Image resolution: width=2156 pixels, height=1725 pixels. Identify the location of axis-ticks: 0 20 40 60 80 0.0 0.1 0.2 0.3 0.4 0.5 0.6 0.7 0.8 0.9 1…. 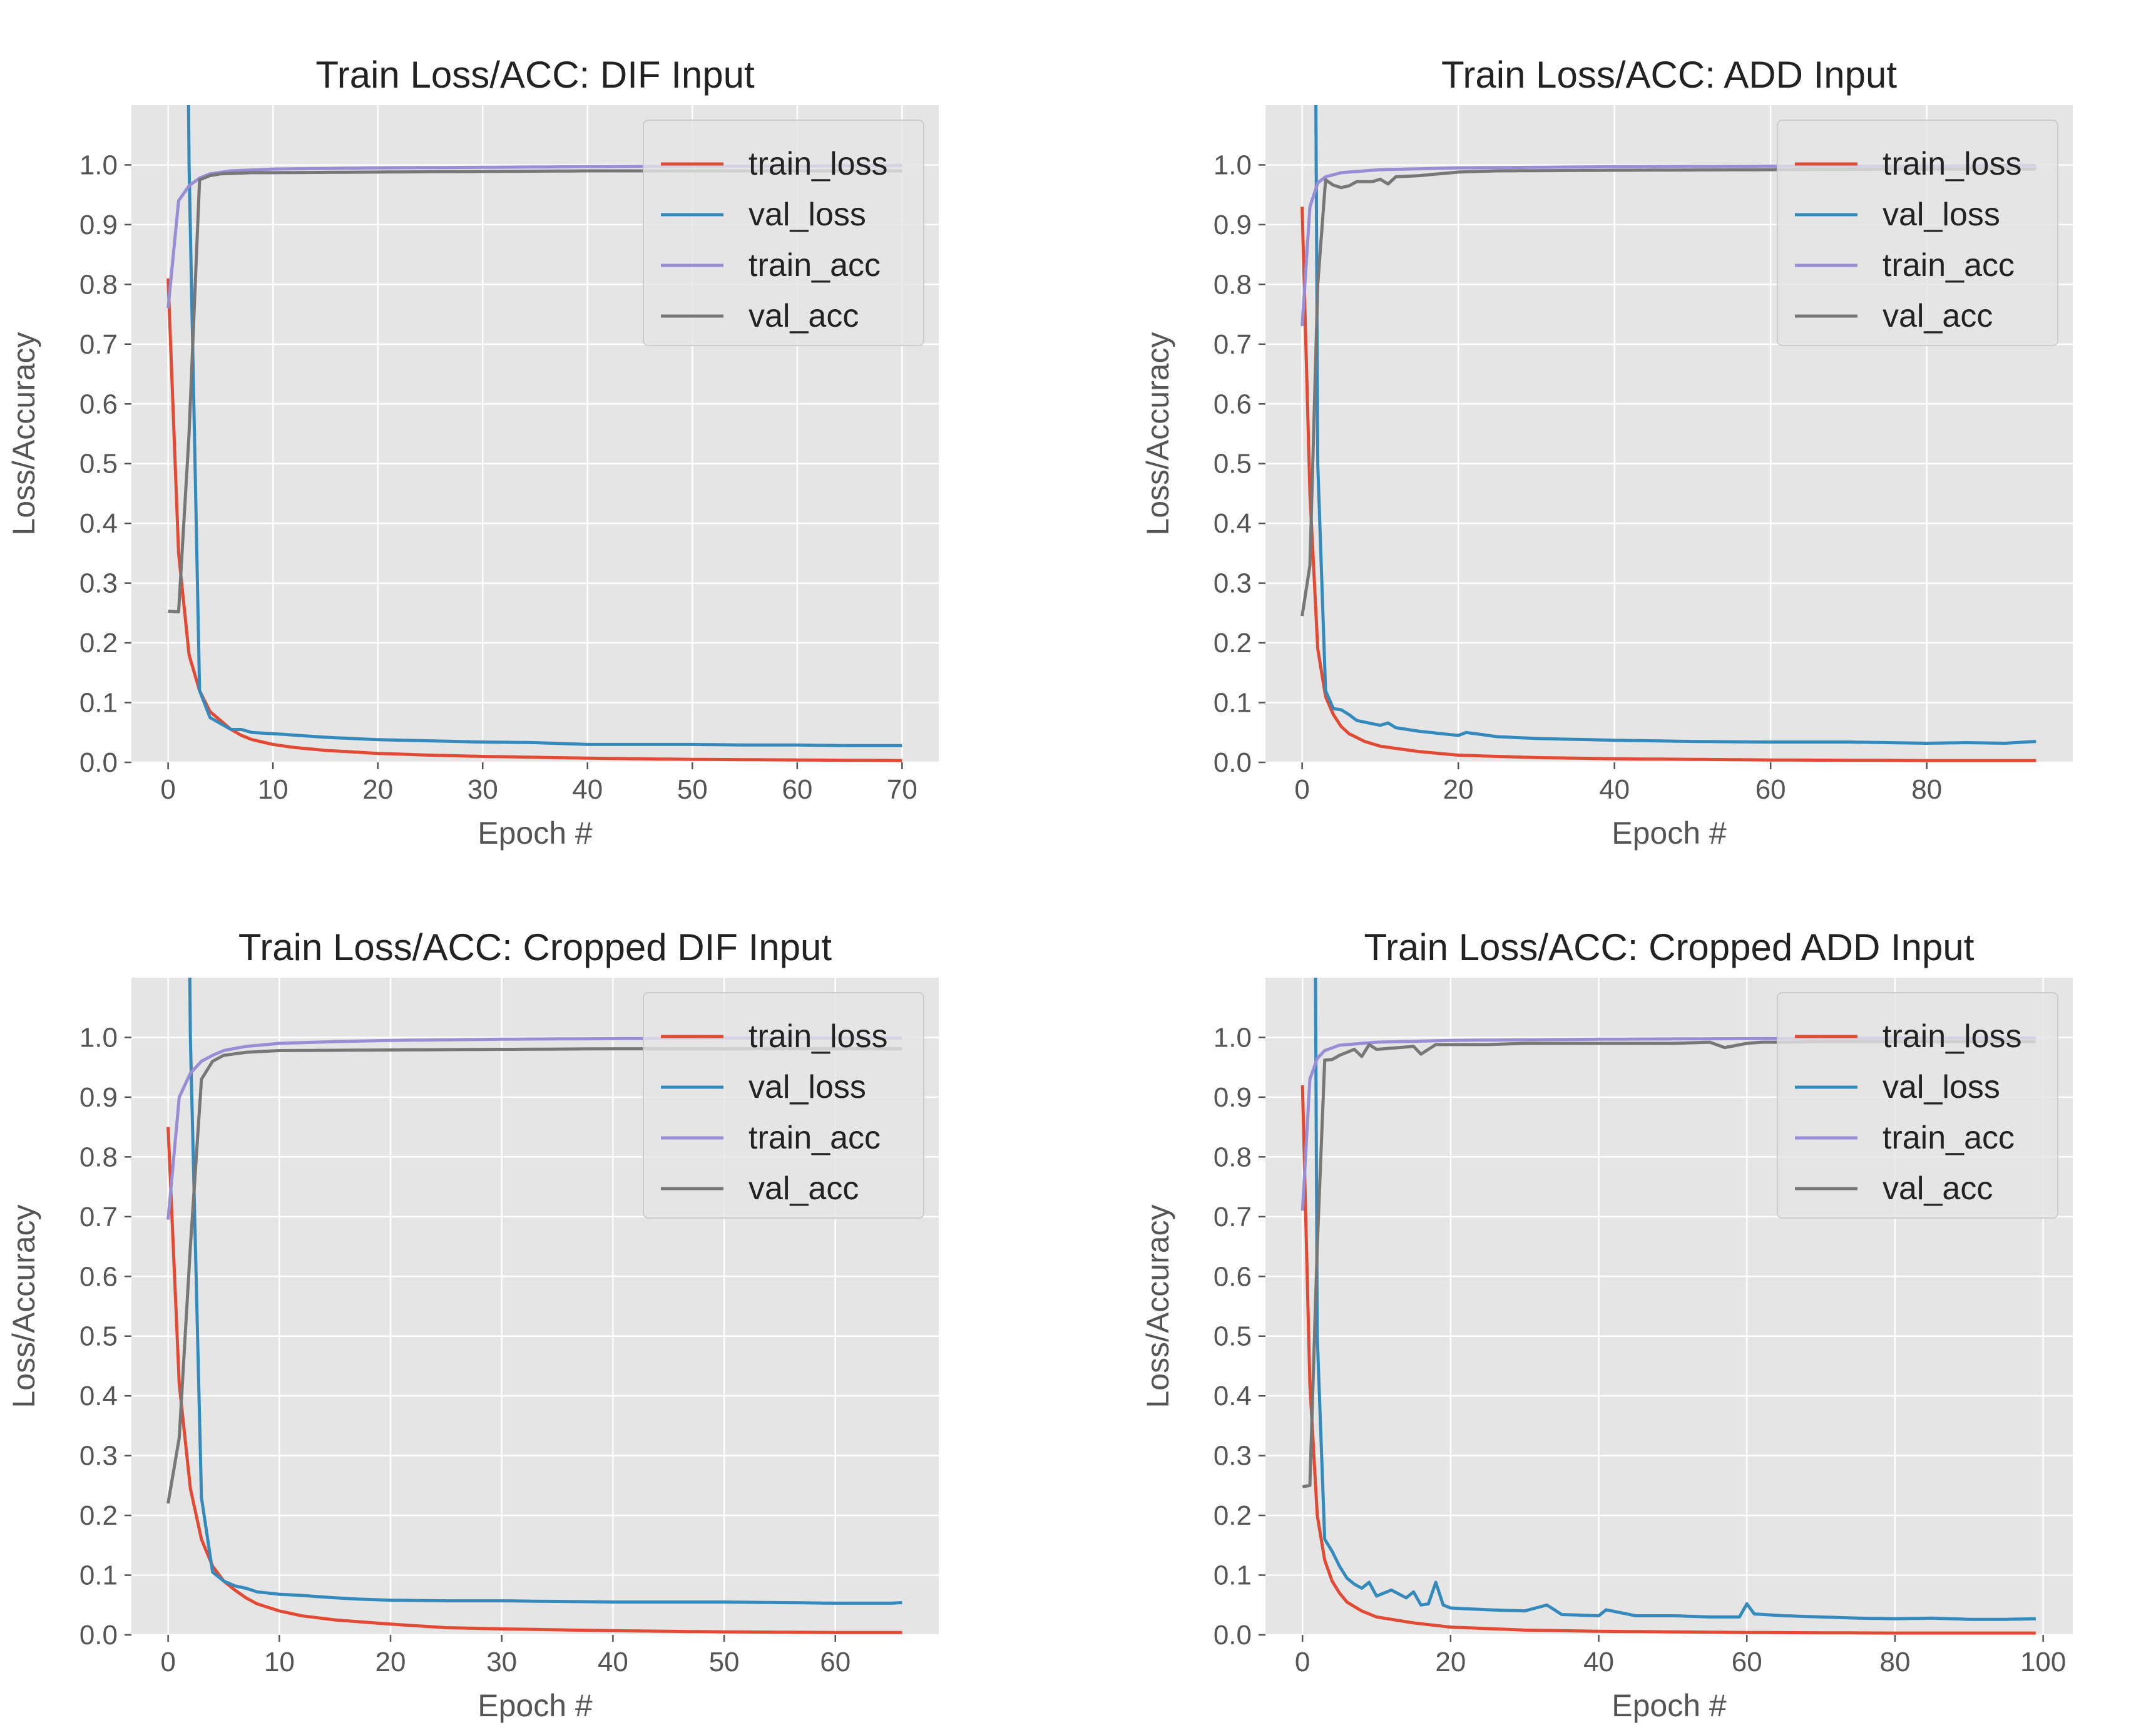
(1577, 477).